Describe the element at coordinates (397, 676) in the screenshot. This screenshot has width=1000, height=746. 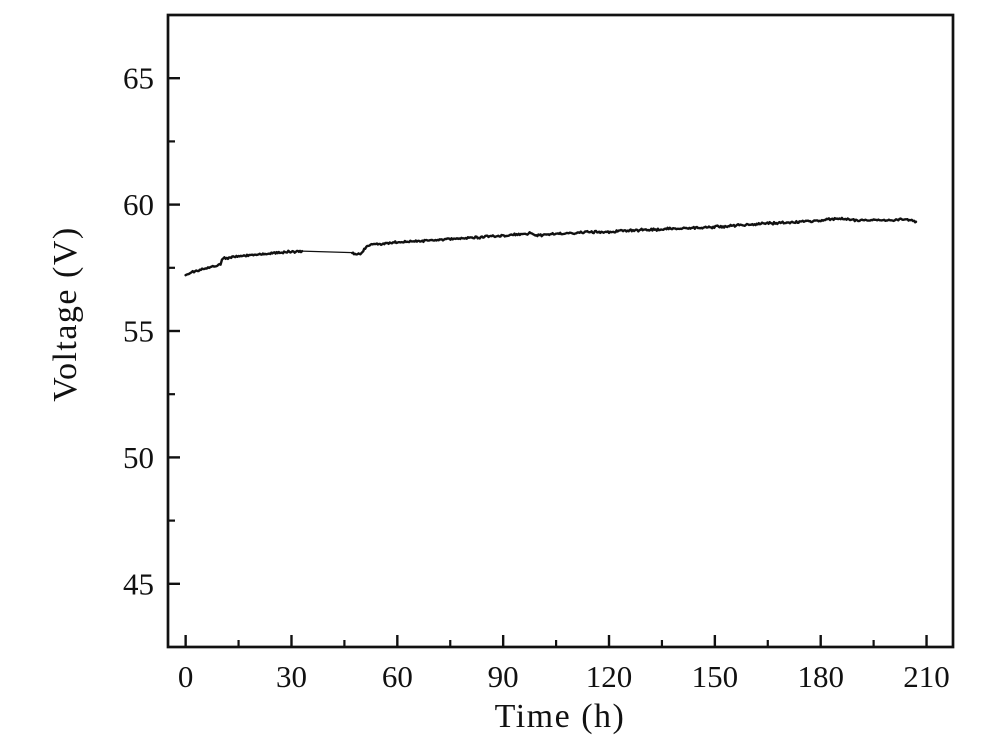
I see `x-tick-label: 60` at that location.